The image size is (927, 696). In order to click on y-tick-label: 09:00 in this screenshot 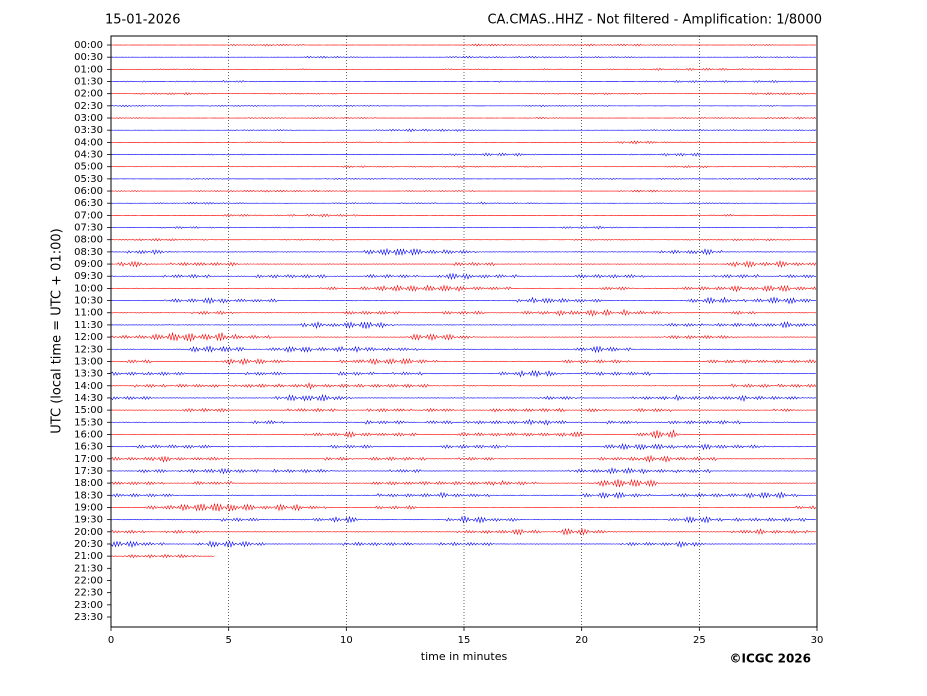, I will do `click(88, 264)`.